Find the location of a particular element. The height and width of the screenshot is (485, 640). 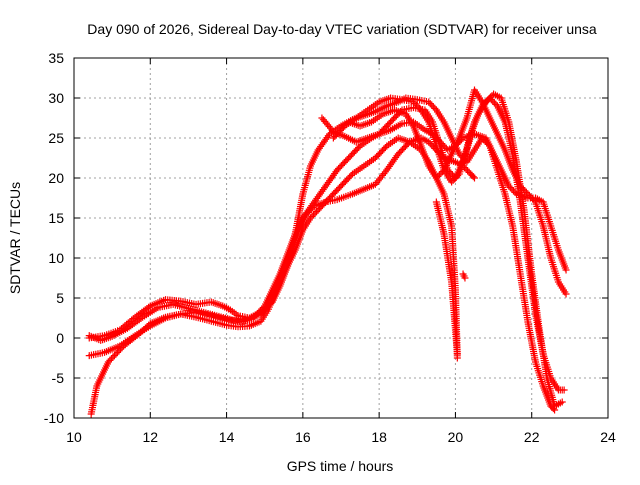

y-tick-label: -10 is located at coordinates (54, 418).